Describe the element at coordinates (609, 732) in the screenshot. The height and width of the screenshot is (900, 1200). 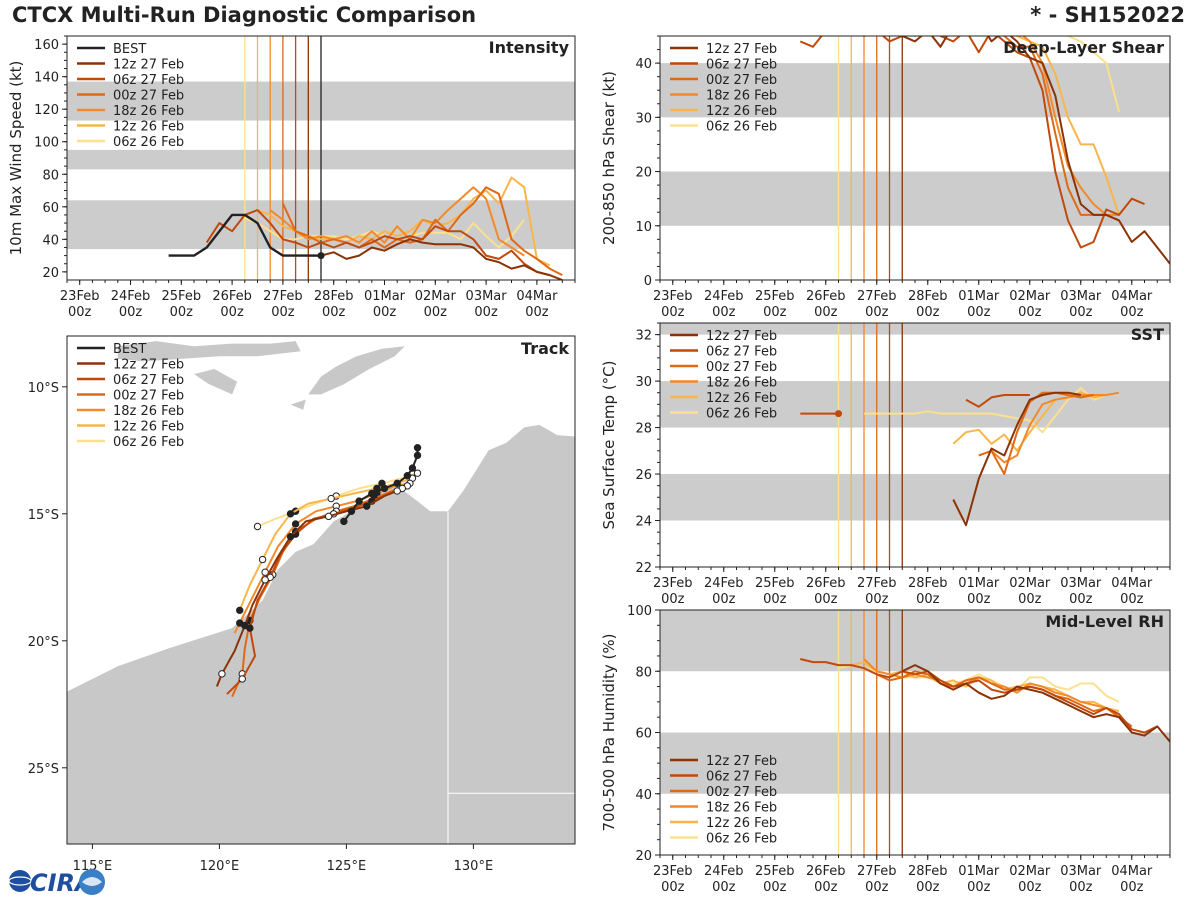
I see `rh-ylabel: 700-500 hPa Humidity (%)` at that location.